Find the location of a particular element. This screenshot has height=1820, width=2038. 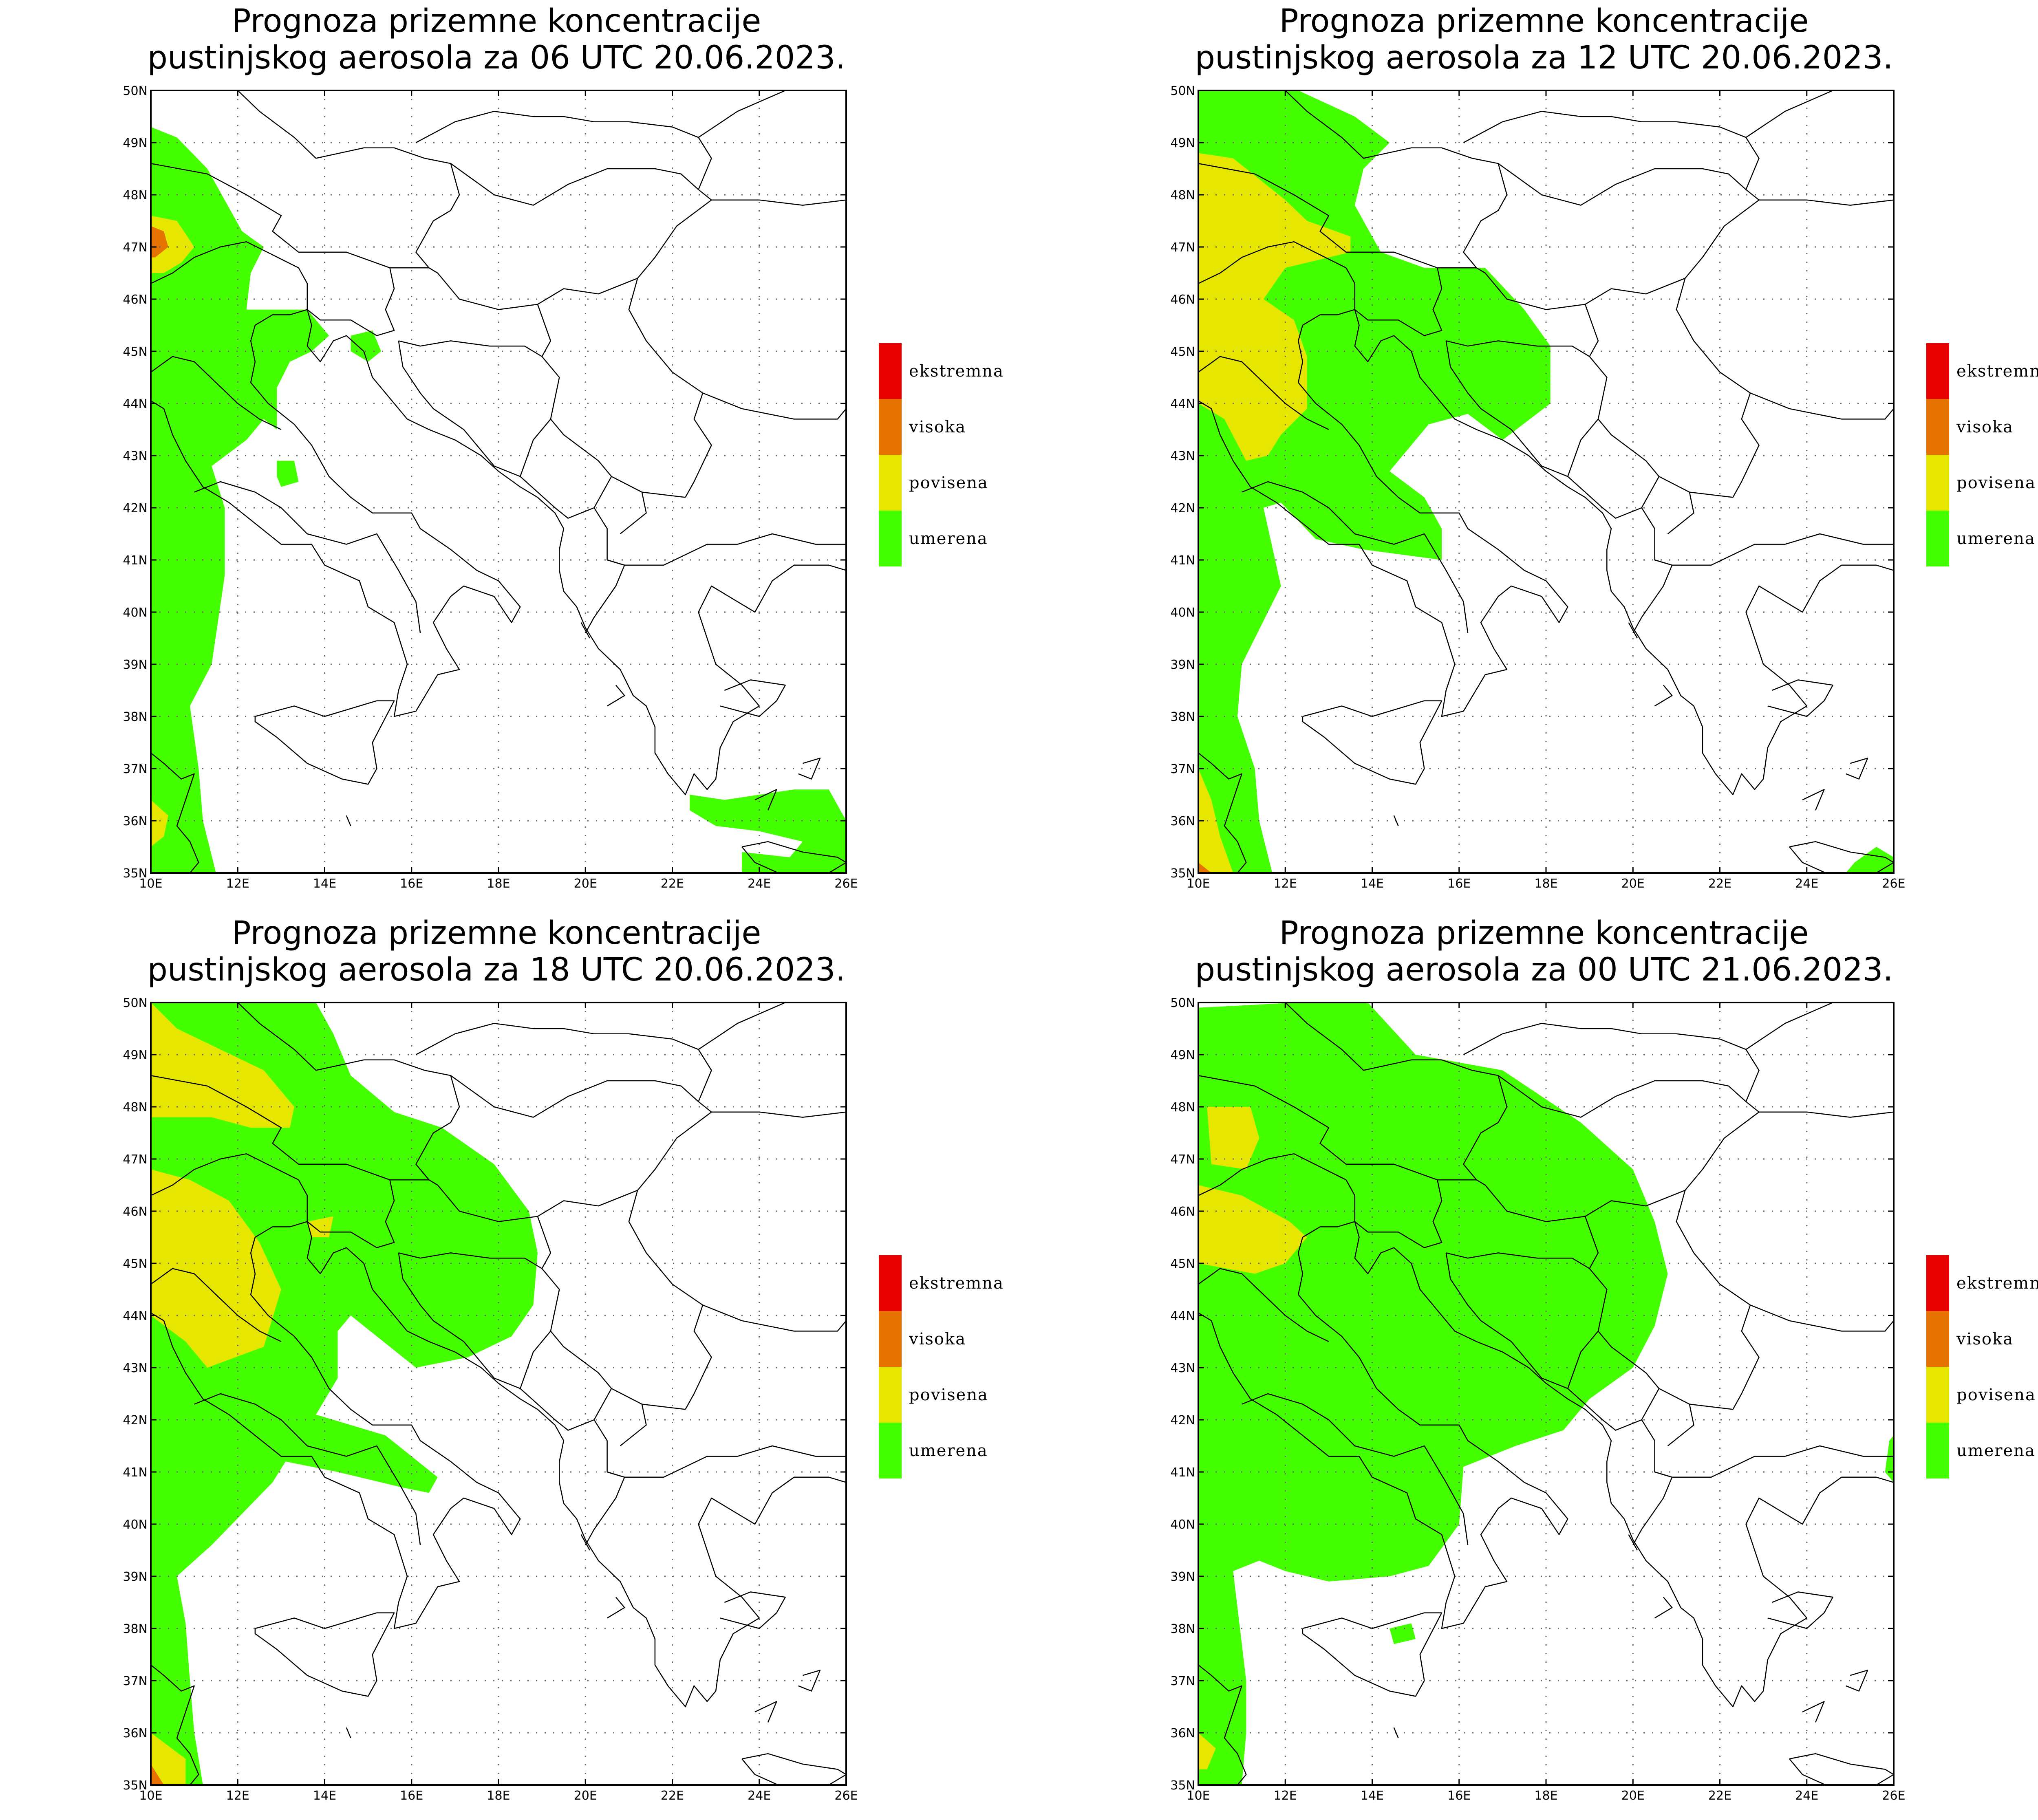

latitude-label: 40N is located at coordinates (136, 613).